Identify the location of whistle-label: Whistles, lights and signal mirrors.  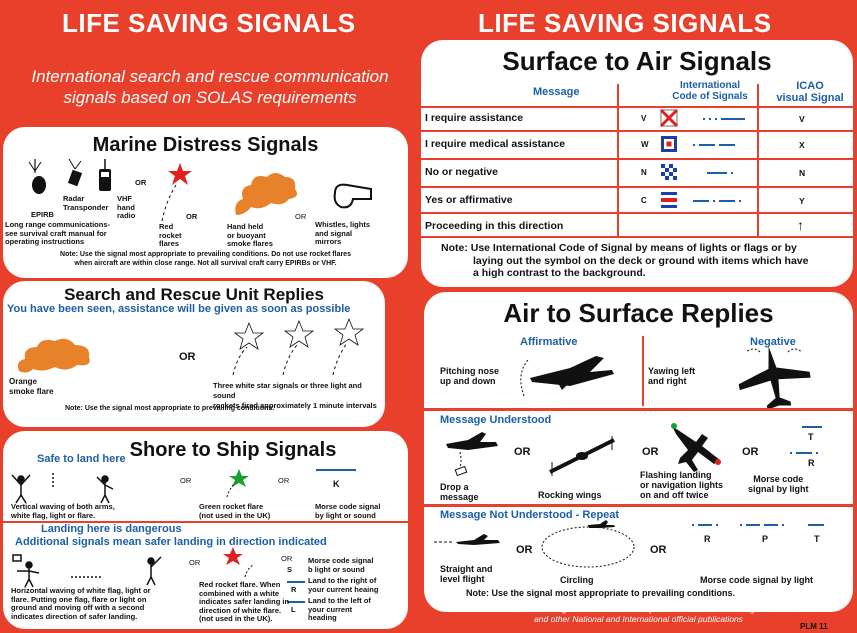
(342, 233).